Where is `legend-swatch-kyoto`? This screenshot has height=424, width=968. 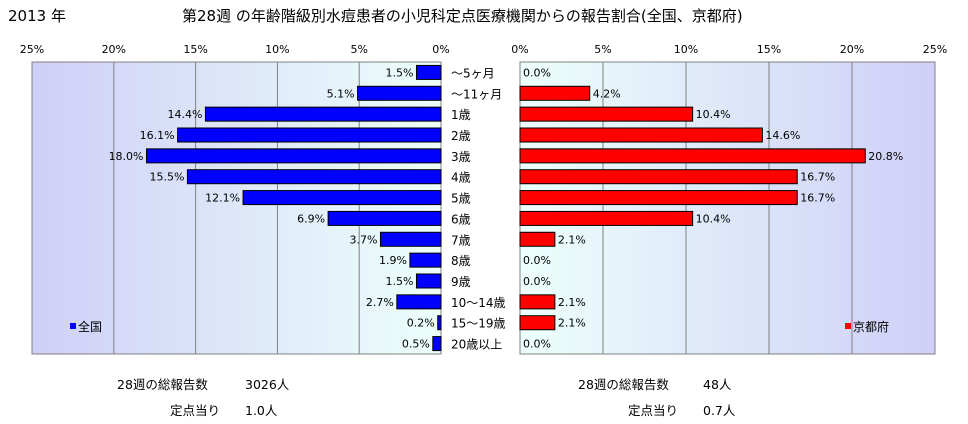
legend-swatch-kyoto is located at coordinates (848, 326).